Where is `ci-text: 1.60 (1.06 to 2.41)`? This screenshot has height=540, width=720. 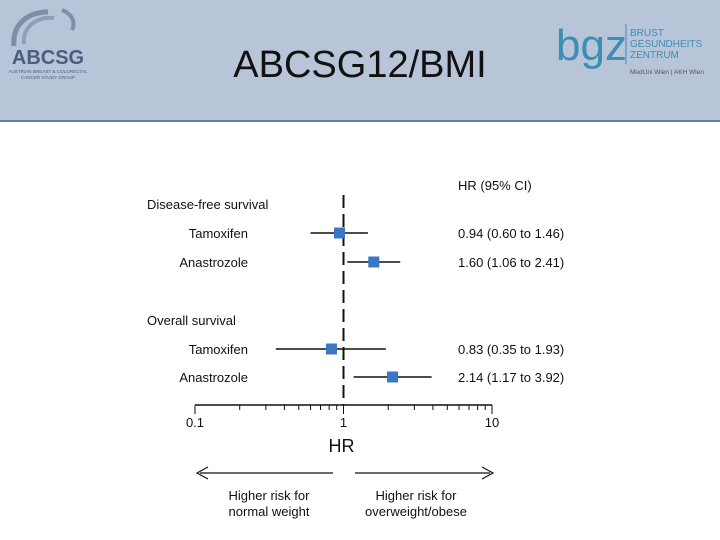
ci-text: 1.60 (1.06 to 2.41) is located at coordinates (511, 262).